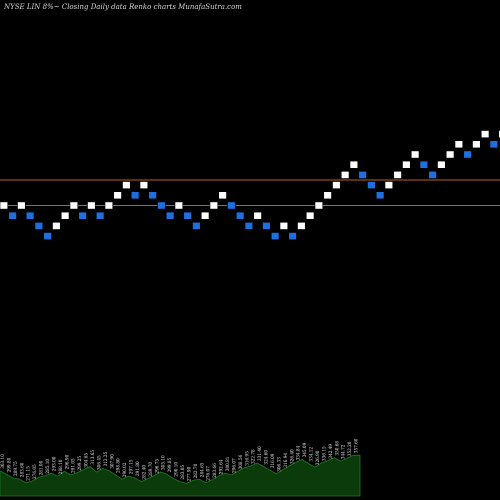  Describe the element at coordinates (86, 460) in the screenshot. I see `volume-label: 304.65` at that location.